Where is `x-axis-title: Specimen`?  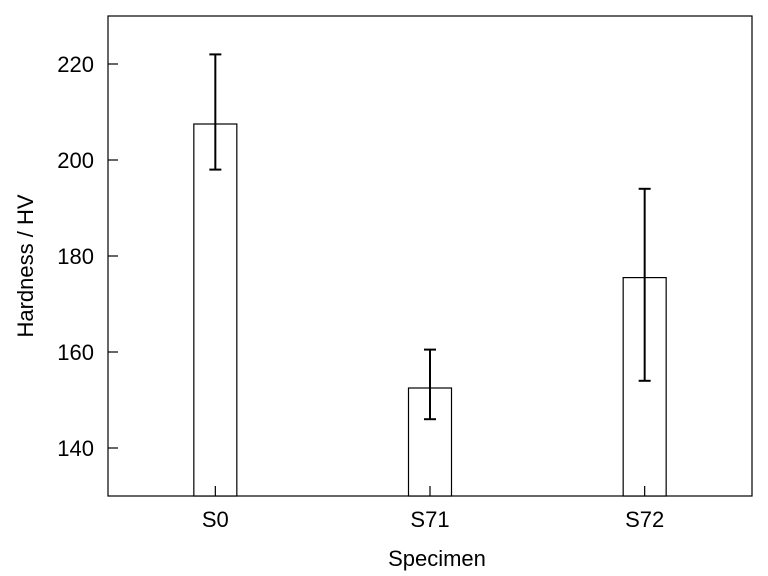
x-axis-title: Specimen is located at coordinates (437, 558).